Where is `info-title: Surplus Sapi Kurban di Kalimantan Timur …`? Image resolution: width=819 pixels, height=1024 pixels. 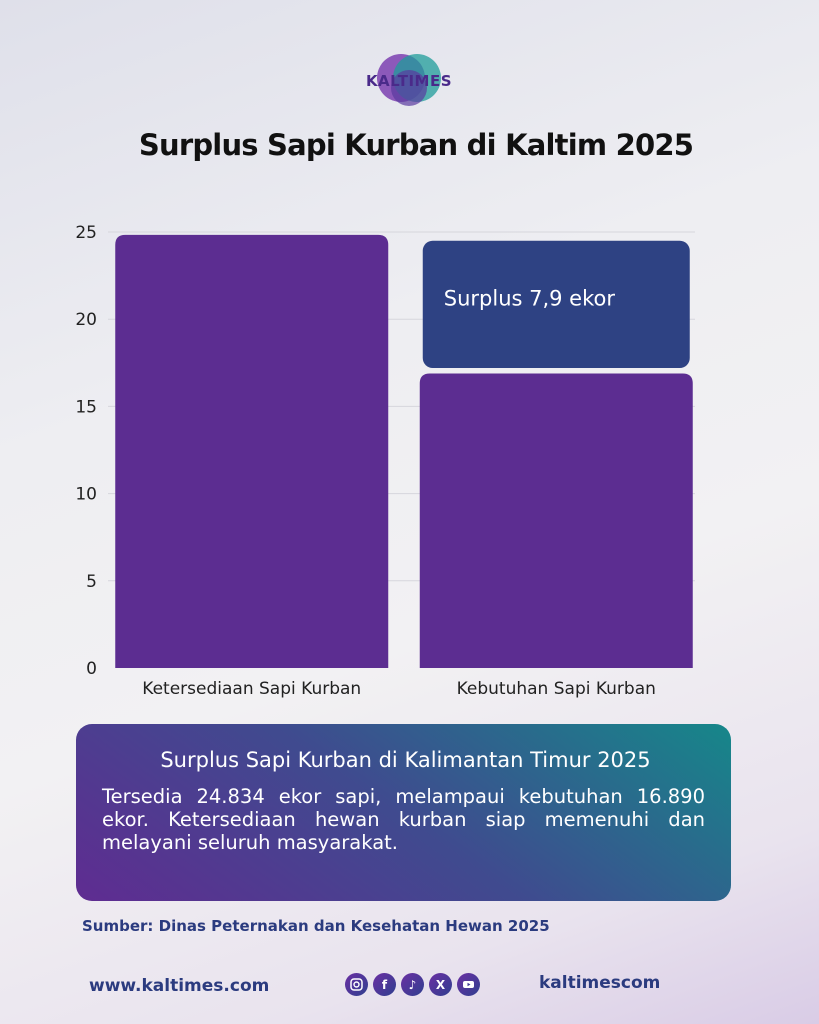 info-title: Surplus Sapi Kurban di Kalimantan Timur … is located at coordinates (405, 760).